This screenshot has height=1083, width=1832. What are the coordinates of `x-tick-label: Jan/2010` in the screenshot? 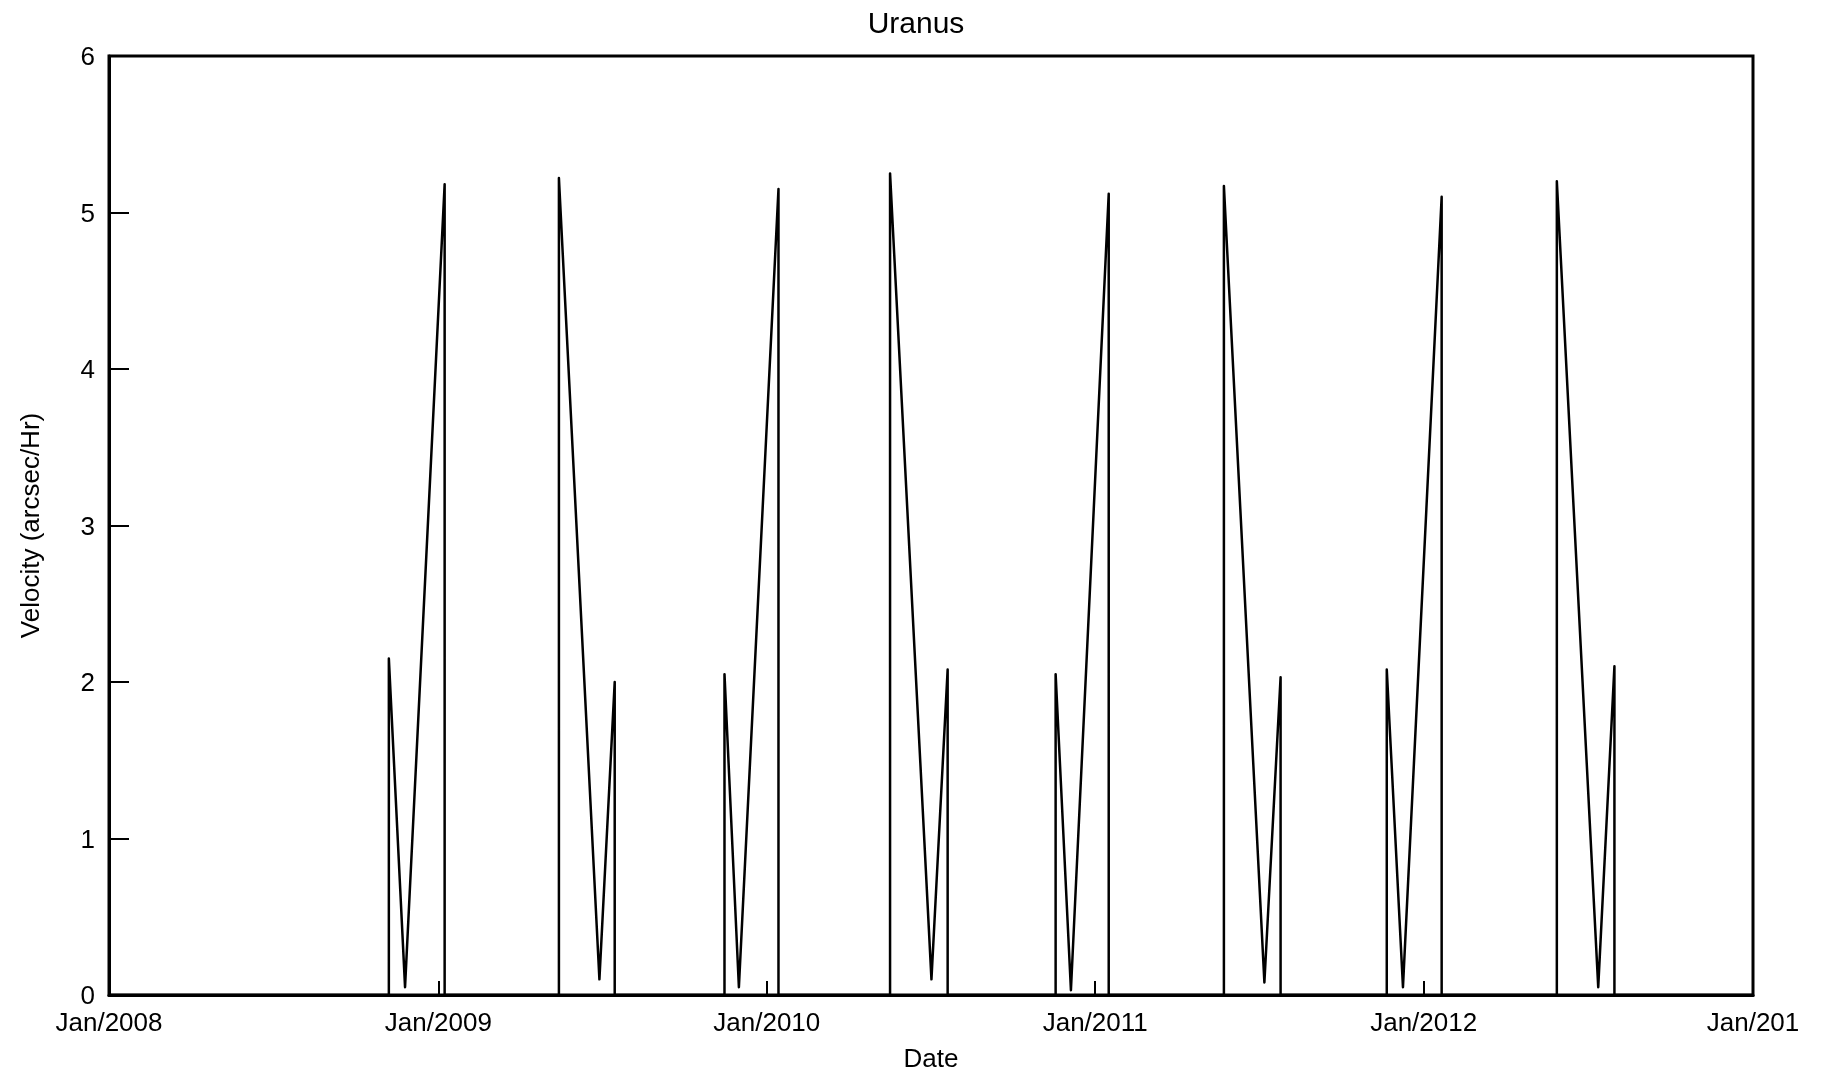 It's located at (767, 1022).